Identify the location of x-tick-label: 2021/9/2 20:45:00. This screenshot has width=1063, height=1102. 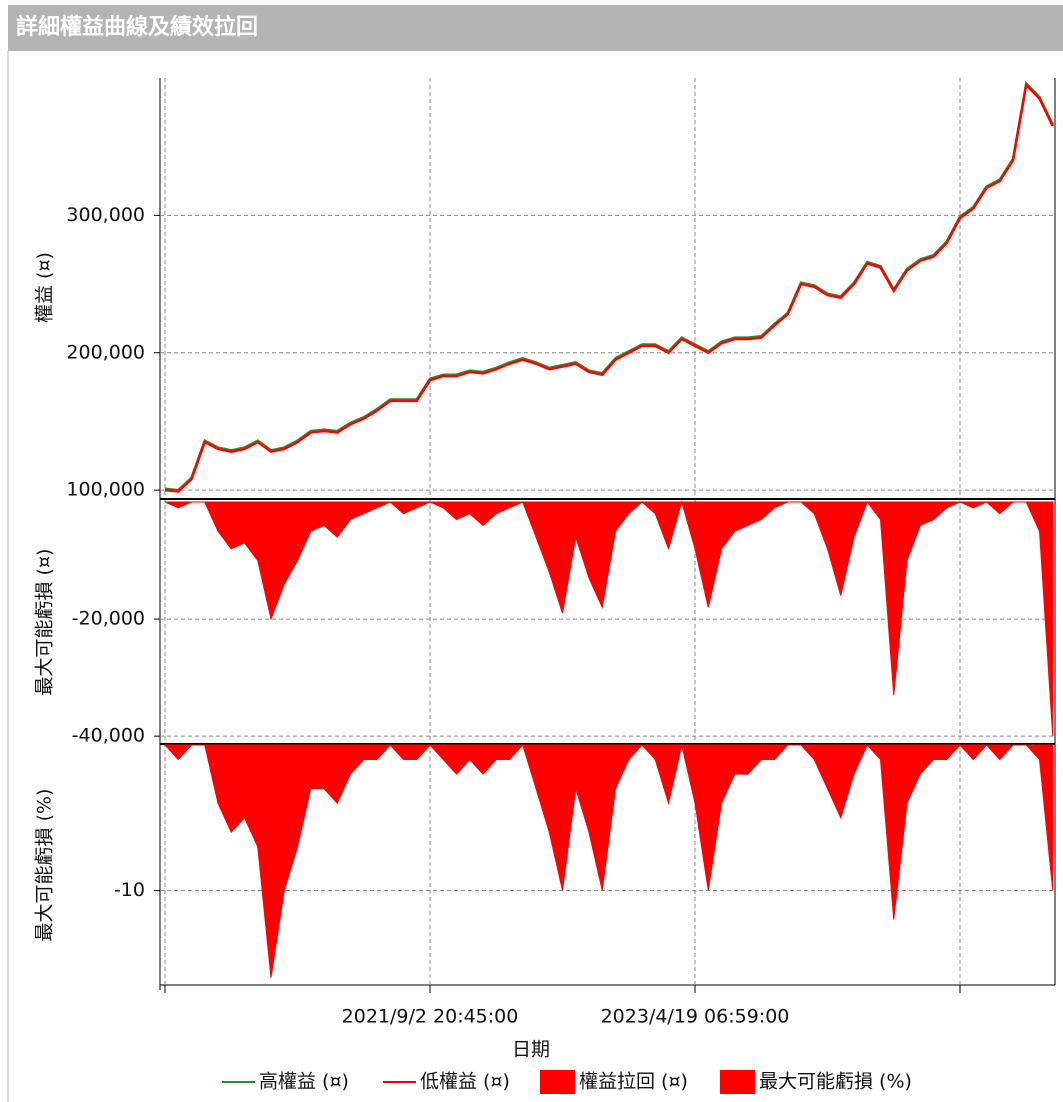
(430, 1017).